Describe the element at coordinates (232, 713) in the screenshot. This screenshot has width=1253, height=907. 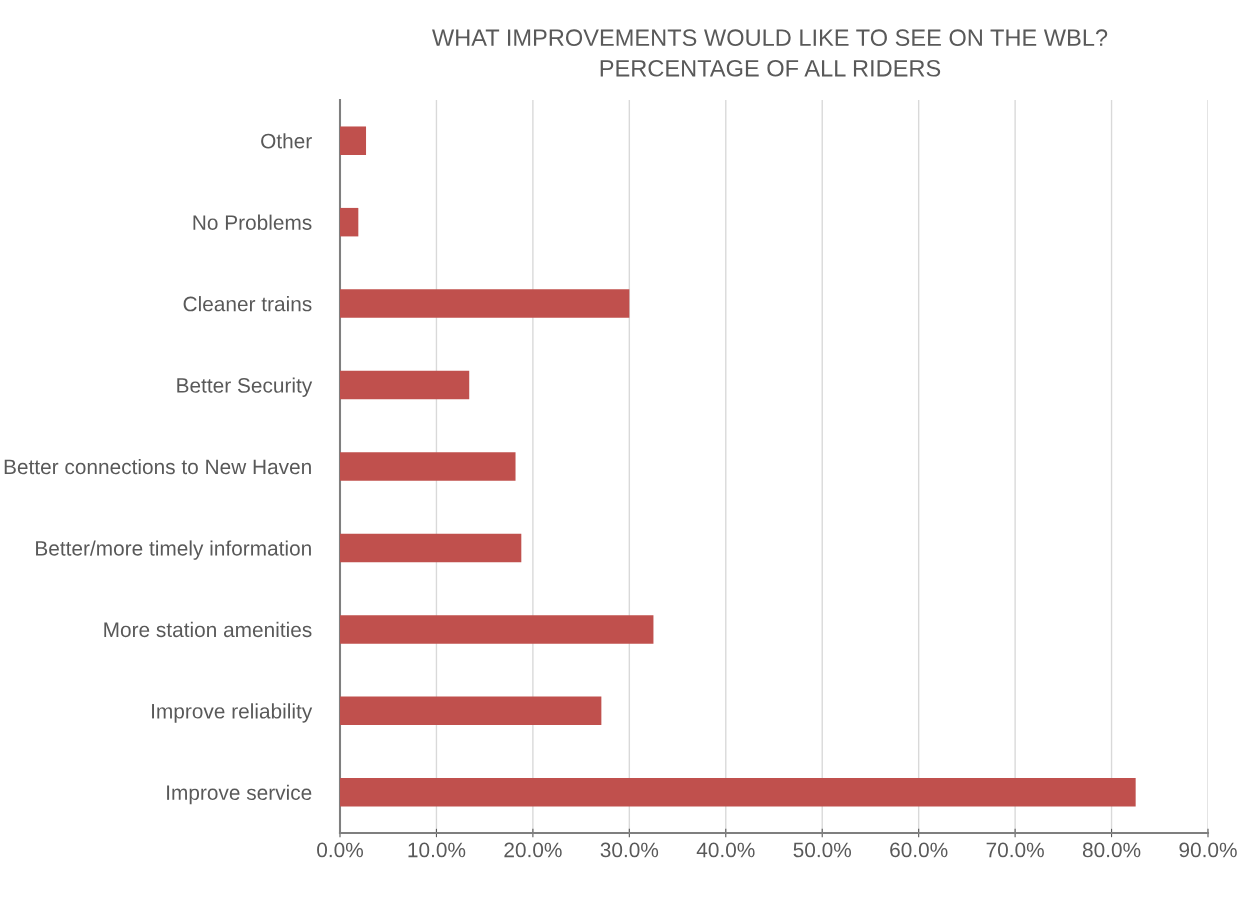
I see `y-tick-label: Improve reliability` at that location.